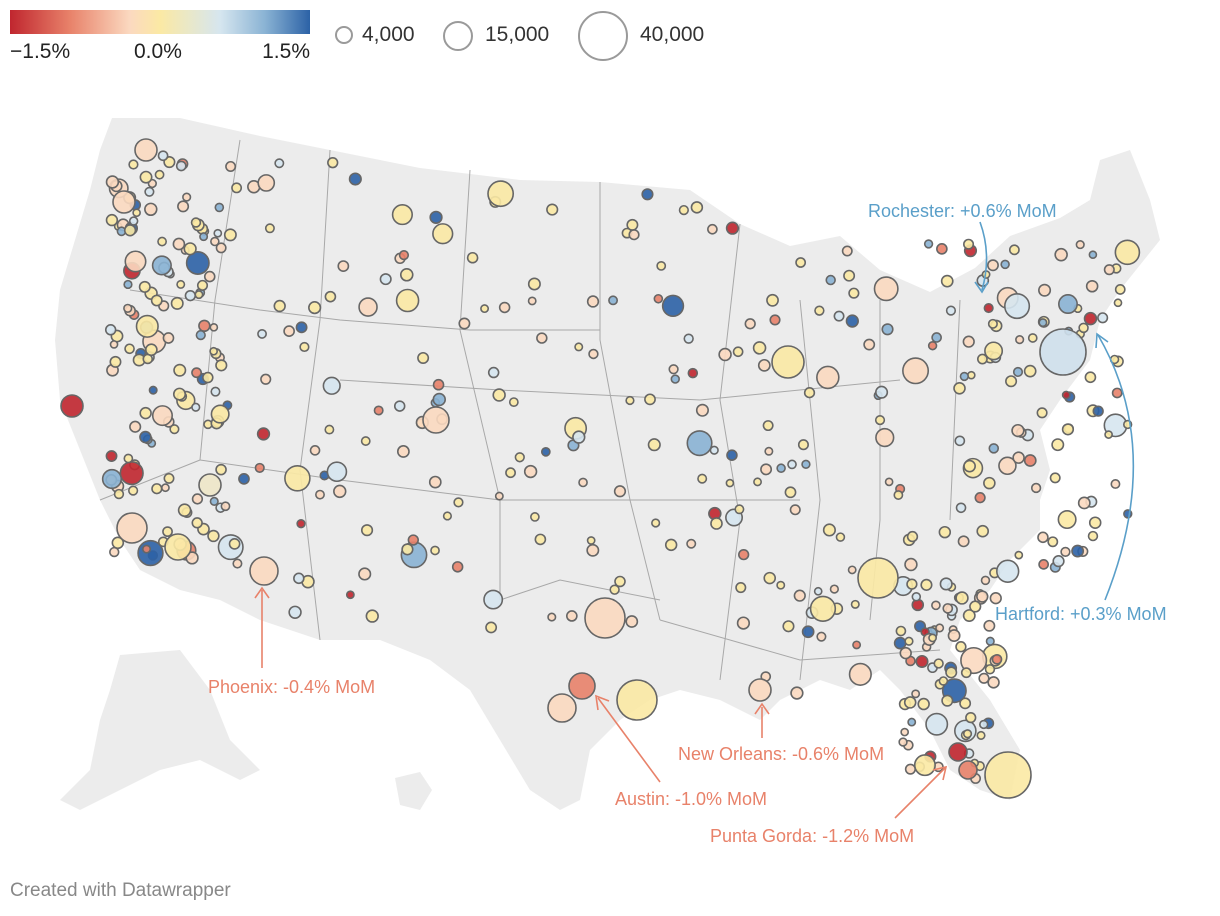  What do you see at coordinates (160, 40) in the screenshot?
I see `color-legend: −1.5% 0.0% 1.5%` at bounding box center [160, 40].